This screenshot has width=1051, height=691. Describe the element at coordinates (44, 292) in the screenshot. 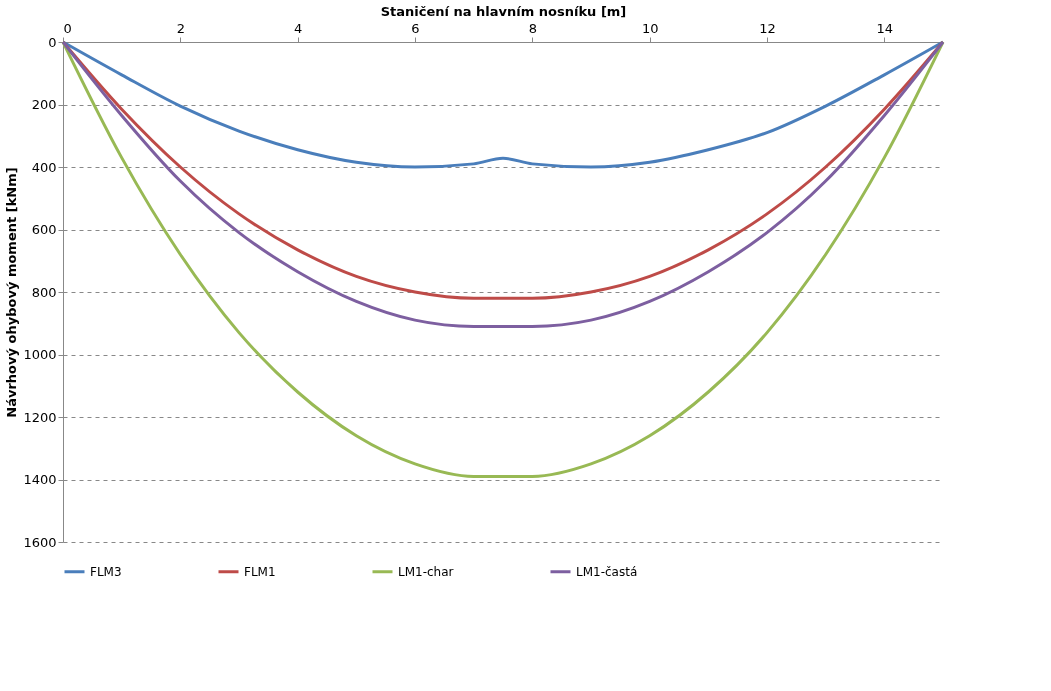

I see `y-tick-label: 800` at that location.